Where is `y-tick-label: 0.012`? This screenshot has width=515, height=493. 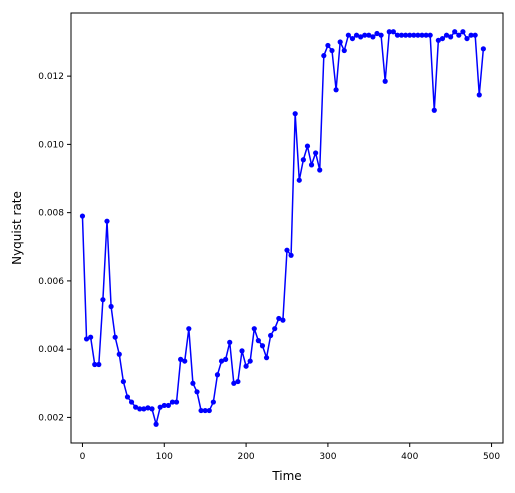 y-tick-label: 0.012 is located at coordinates (51, 77).